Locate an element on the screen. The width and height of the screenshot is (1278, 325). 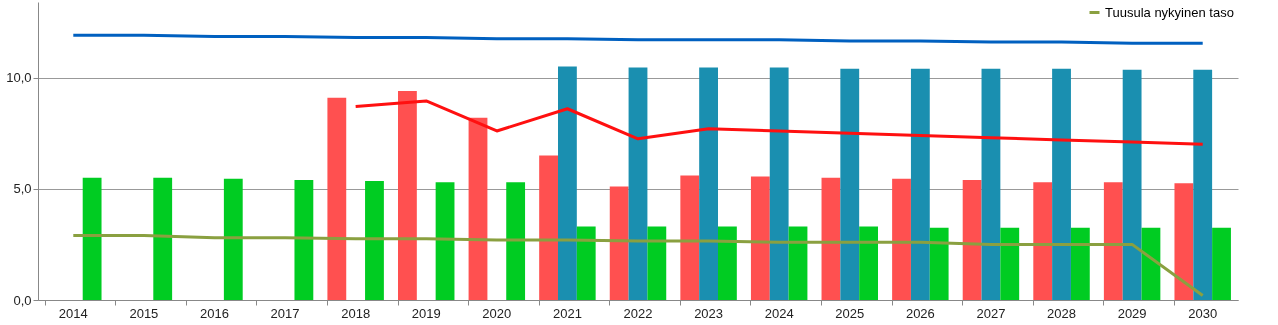
x-tick-label: 2019 is located at coordinates (426, 313).